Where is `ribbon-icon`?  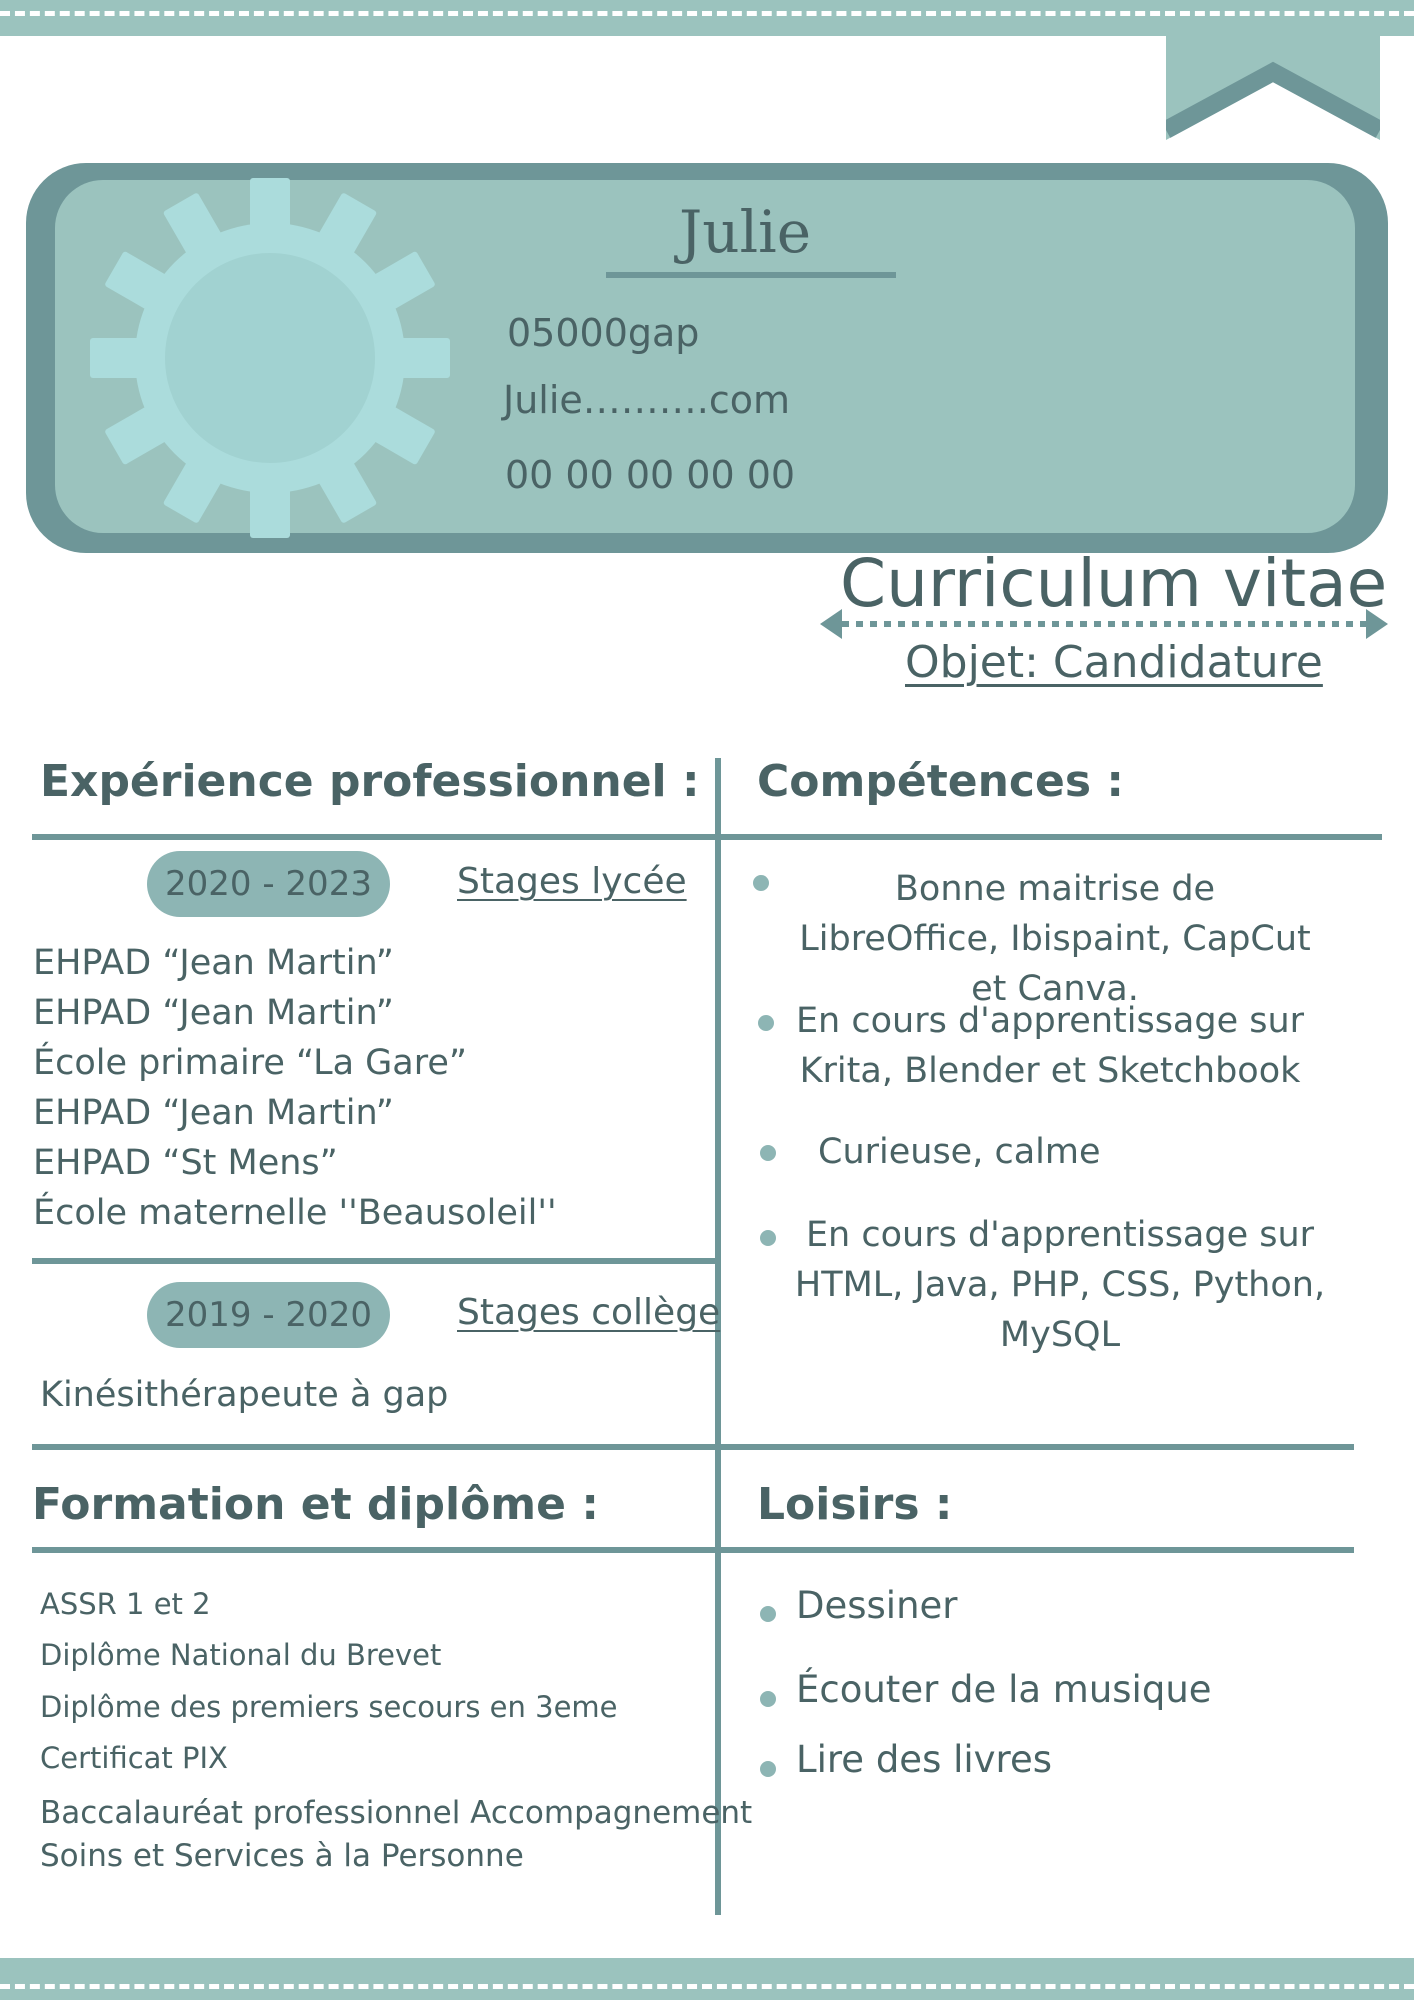
ribbon-icon is located at coordinates (1273, 88).